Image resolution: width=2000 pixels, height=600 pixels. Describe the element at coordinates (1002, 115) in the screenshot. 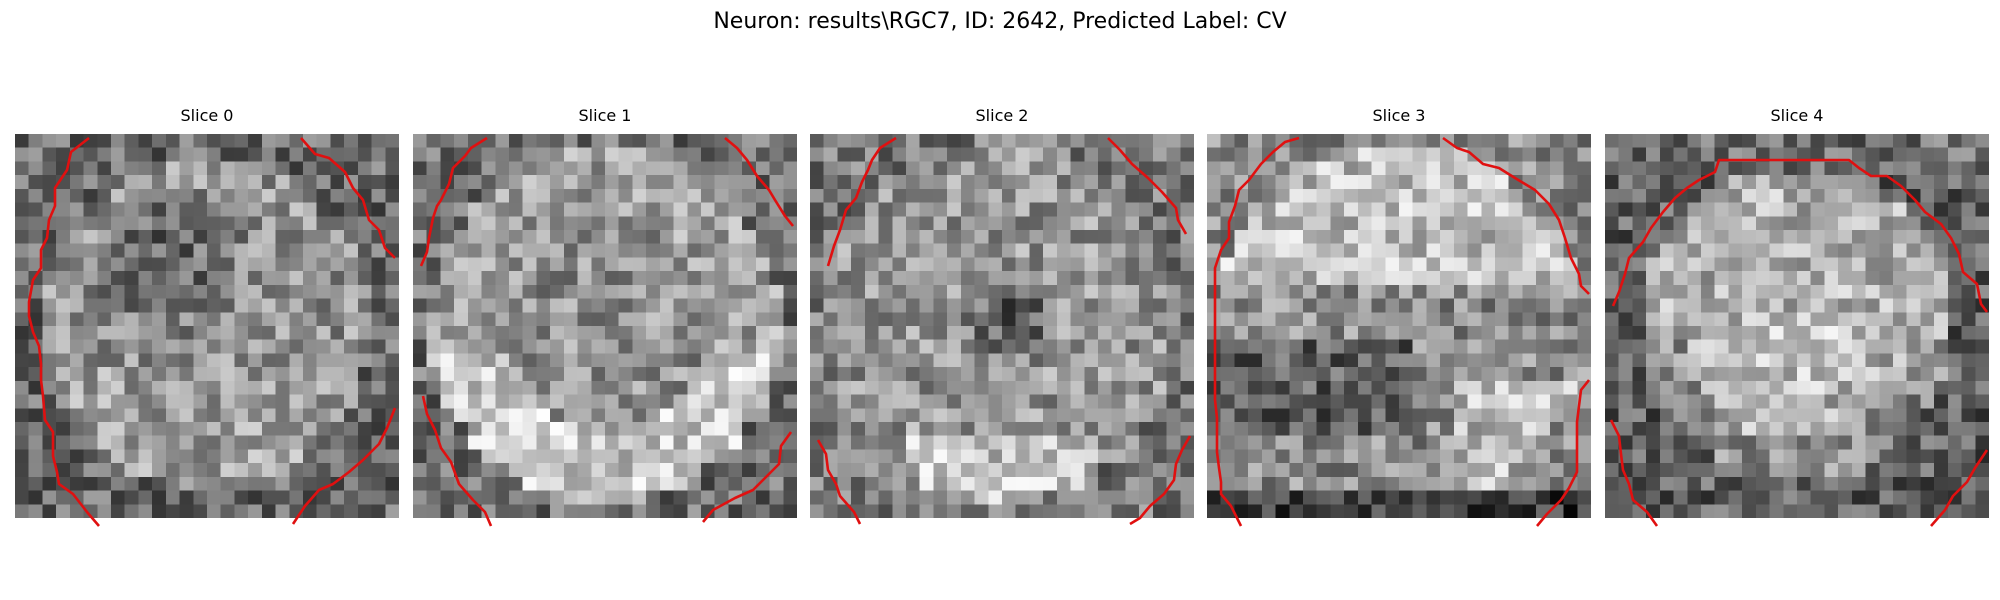

I see `slice-title: Slice 2` at that location.